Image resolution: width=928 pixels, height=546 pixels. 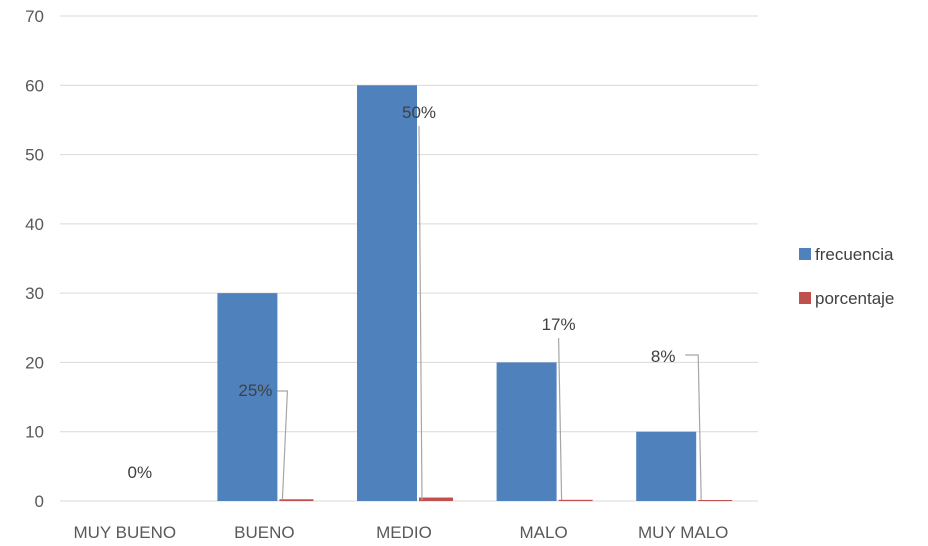 I want to click on legend-label: frecuencia, so click(x=854, y=254).